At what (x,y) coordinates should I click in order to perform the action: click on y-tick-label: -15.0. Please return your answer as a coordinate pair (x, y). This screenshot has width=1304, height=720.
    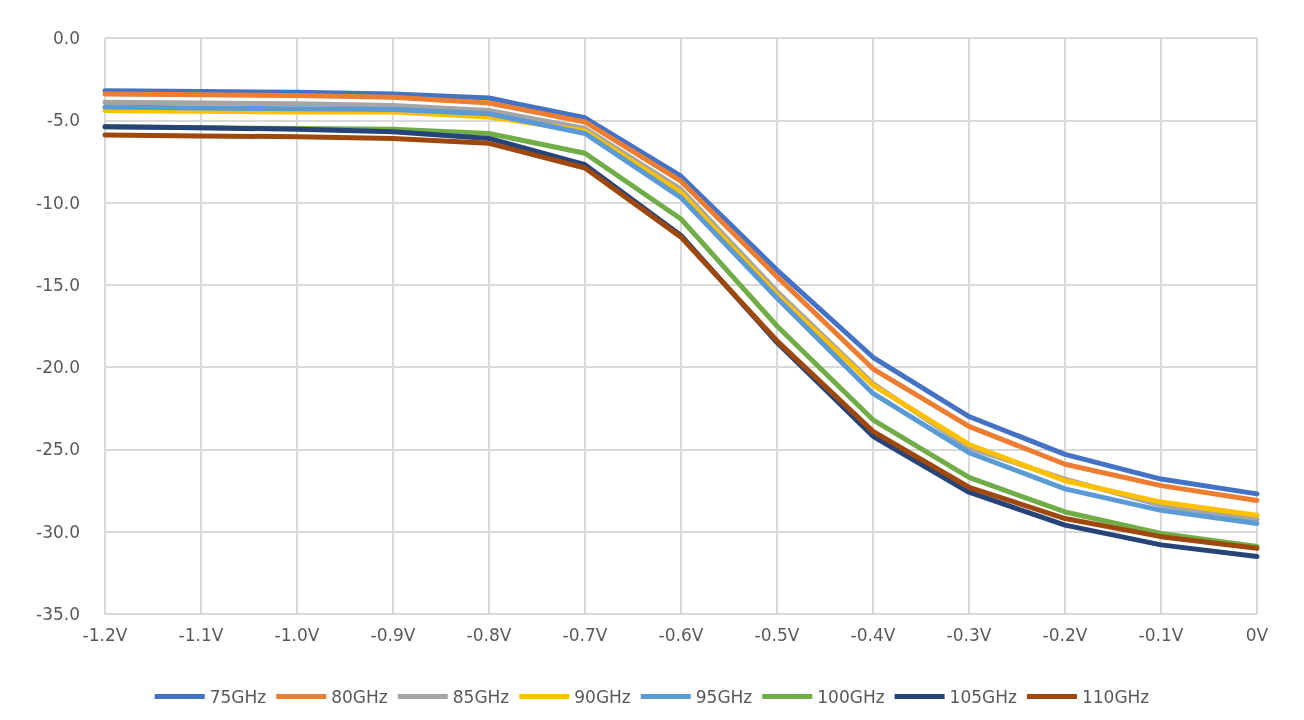
    Looking at the image, I should click on (58, 284).